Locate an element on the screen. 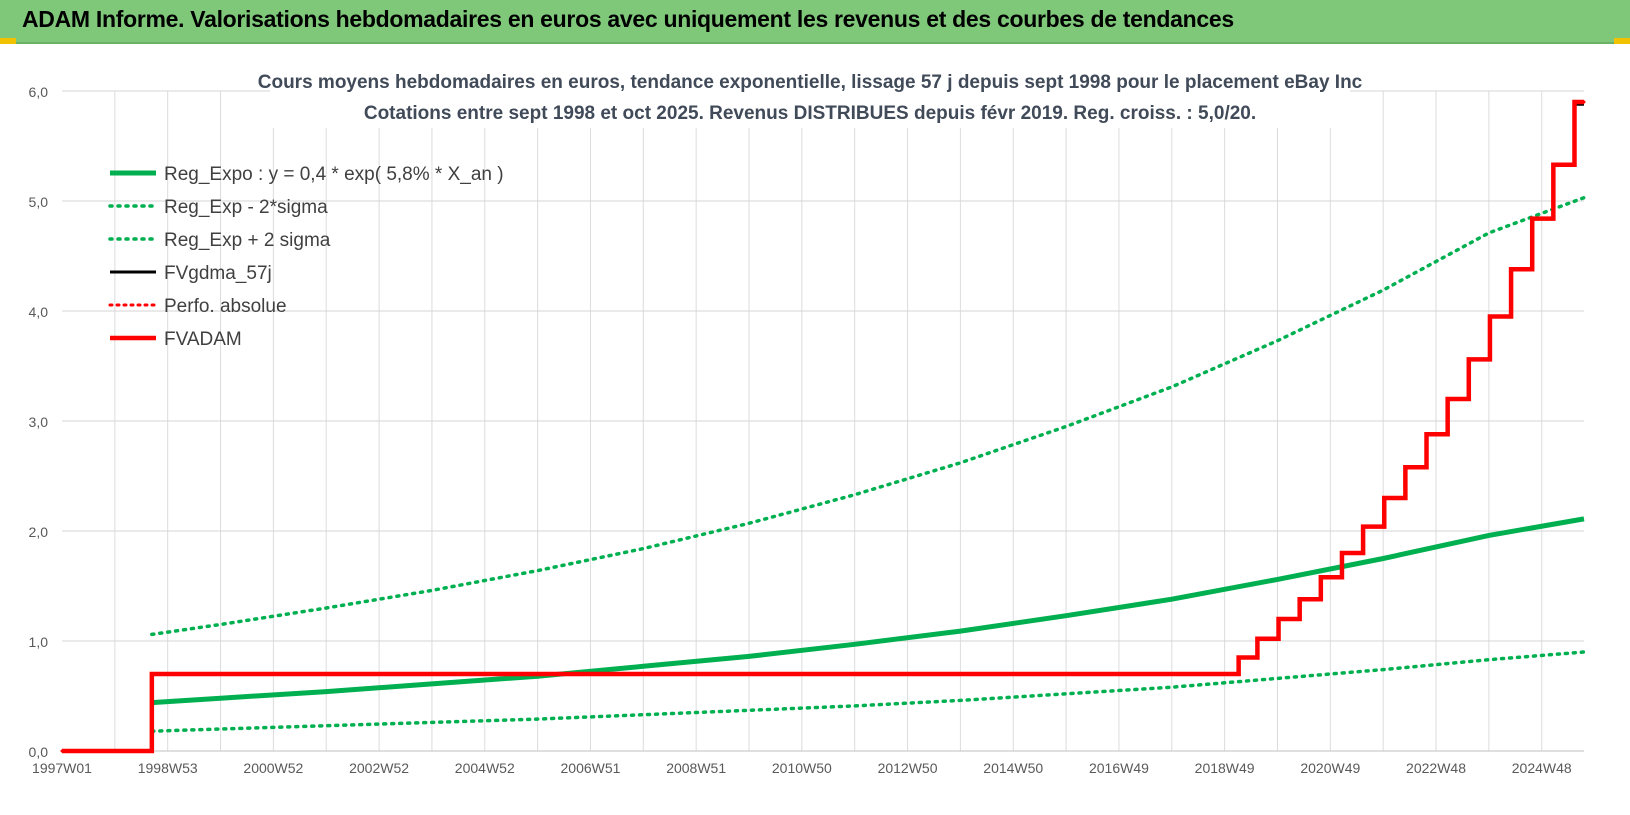  corner-mark-top-right is located at coordinates (1622, 41).